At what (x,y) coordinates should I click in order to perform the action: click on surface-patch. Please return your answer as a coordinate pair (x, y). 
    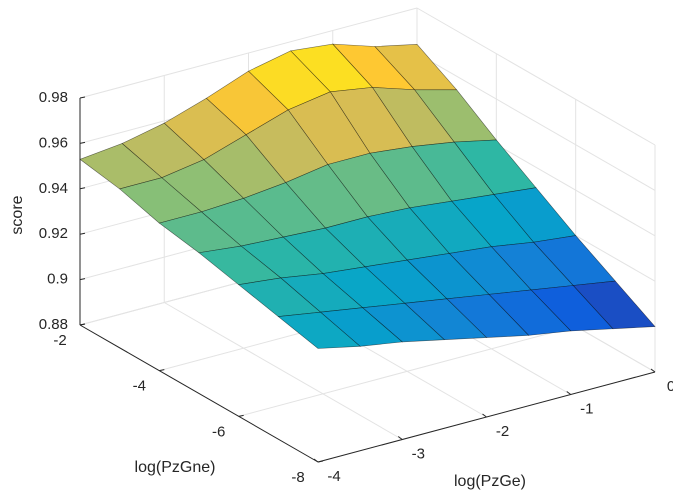
    Looking at the image, I should click on (319, 330).